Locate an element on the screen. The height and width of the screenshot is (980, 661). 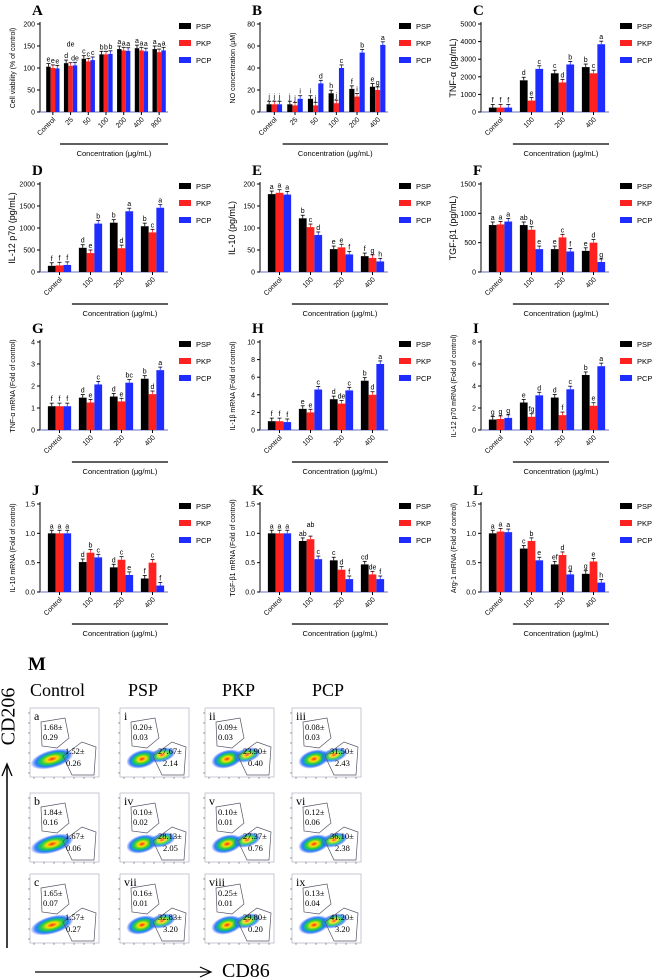
cd206-axis-label: CD206 is located at coordinates (10, 716).